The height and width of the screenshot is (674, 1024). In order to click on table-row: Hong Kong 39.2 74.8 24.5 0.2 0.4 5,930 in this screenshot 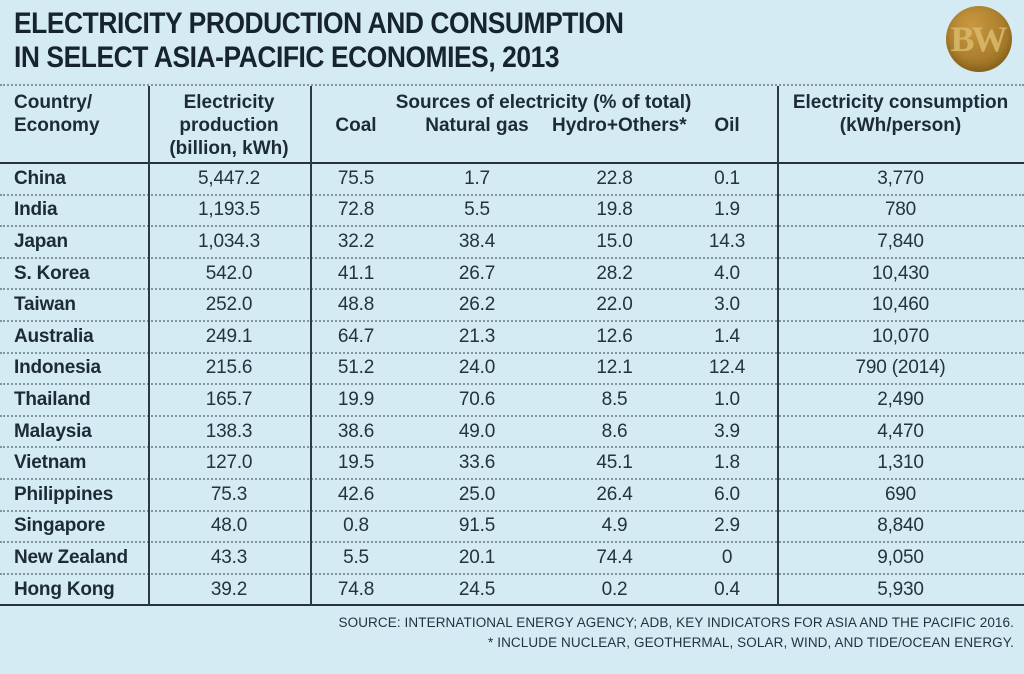, I will do `click(512, 591)`.